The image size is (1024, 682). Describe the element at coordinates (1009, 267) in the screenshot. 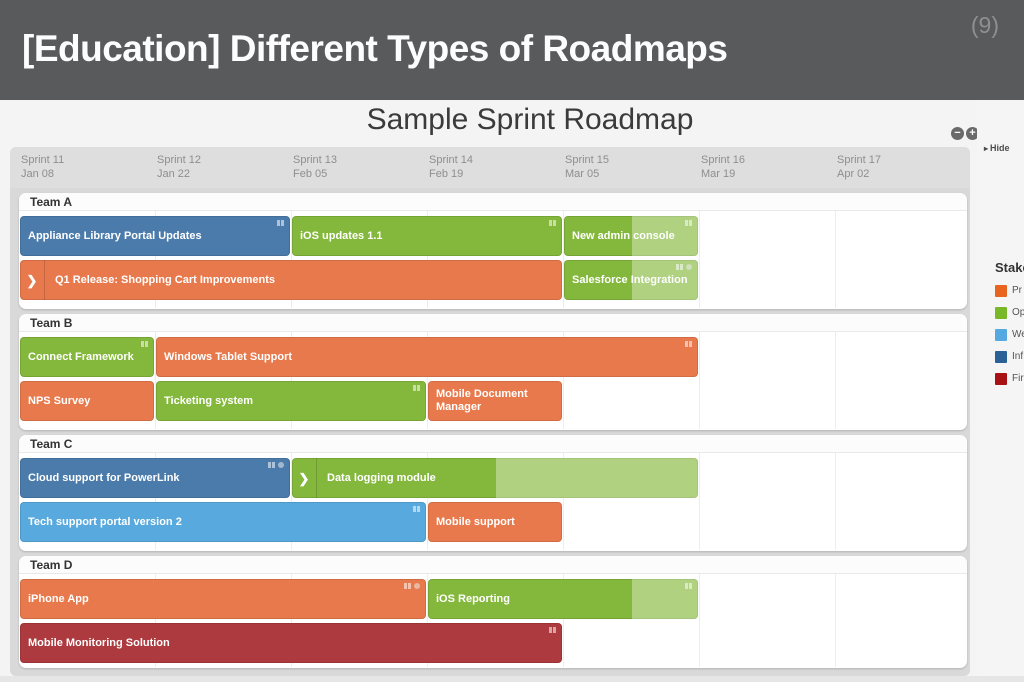

I see `legend-title: Stake` at that location.